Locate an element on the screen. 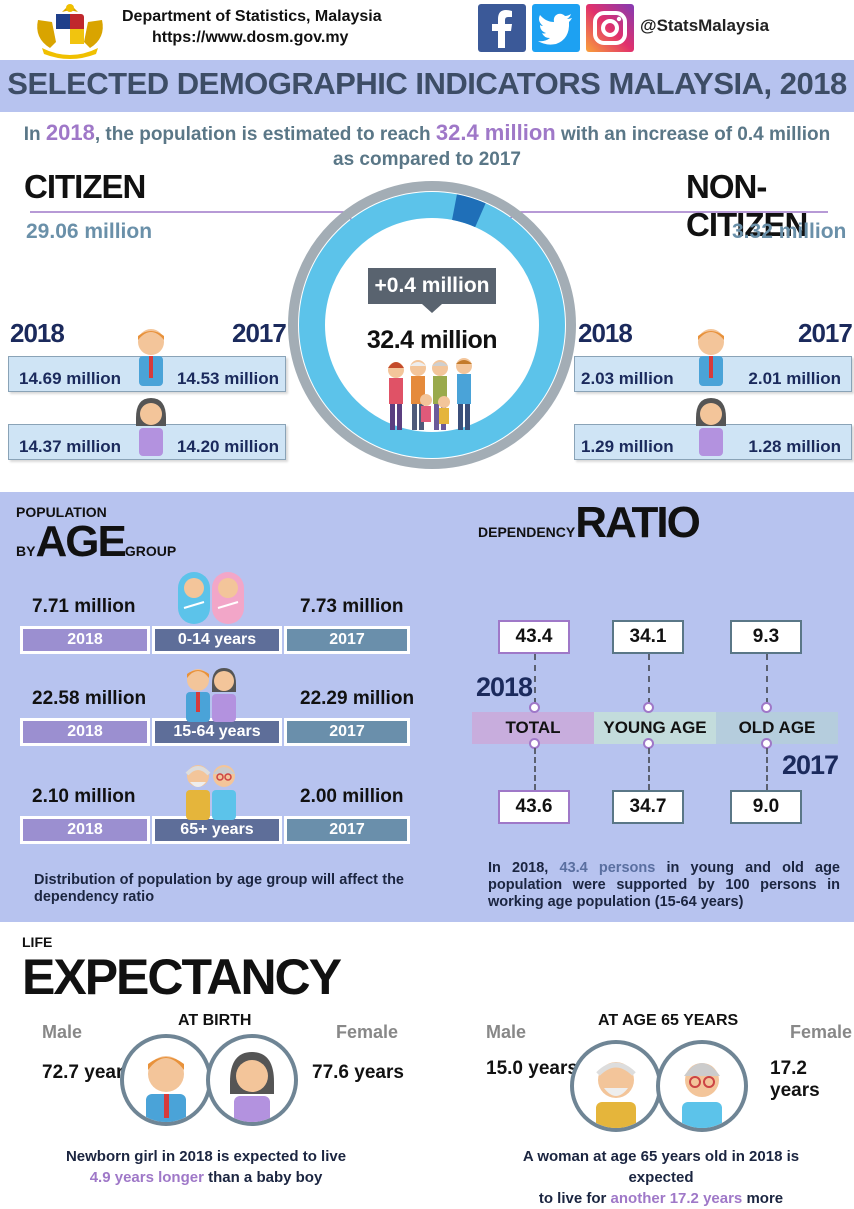 The height and width of the screenshot is (1209, 854). twitter-icon is located at coordinates (556, 28).